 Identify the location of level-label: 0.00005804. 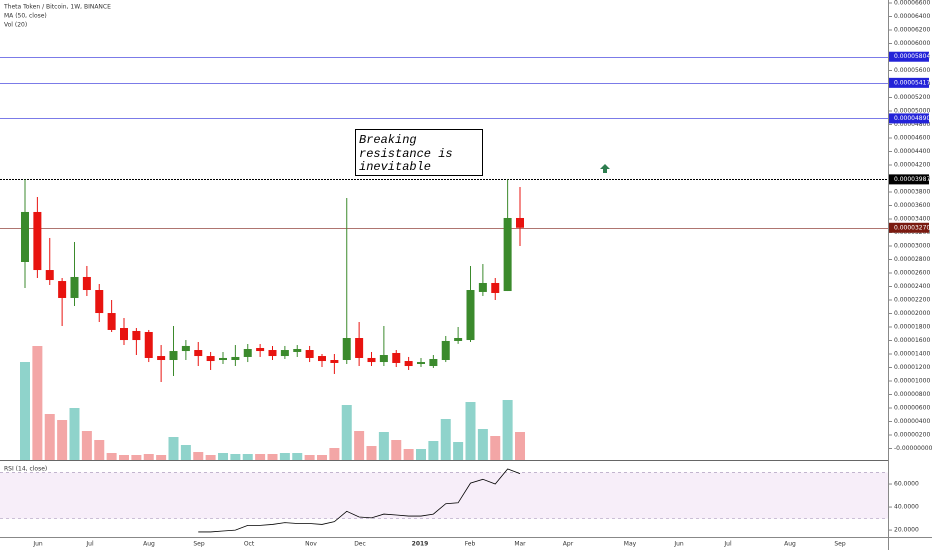
(912, 56).